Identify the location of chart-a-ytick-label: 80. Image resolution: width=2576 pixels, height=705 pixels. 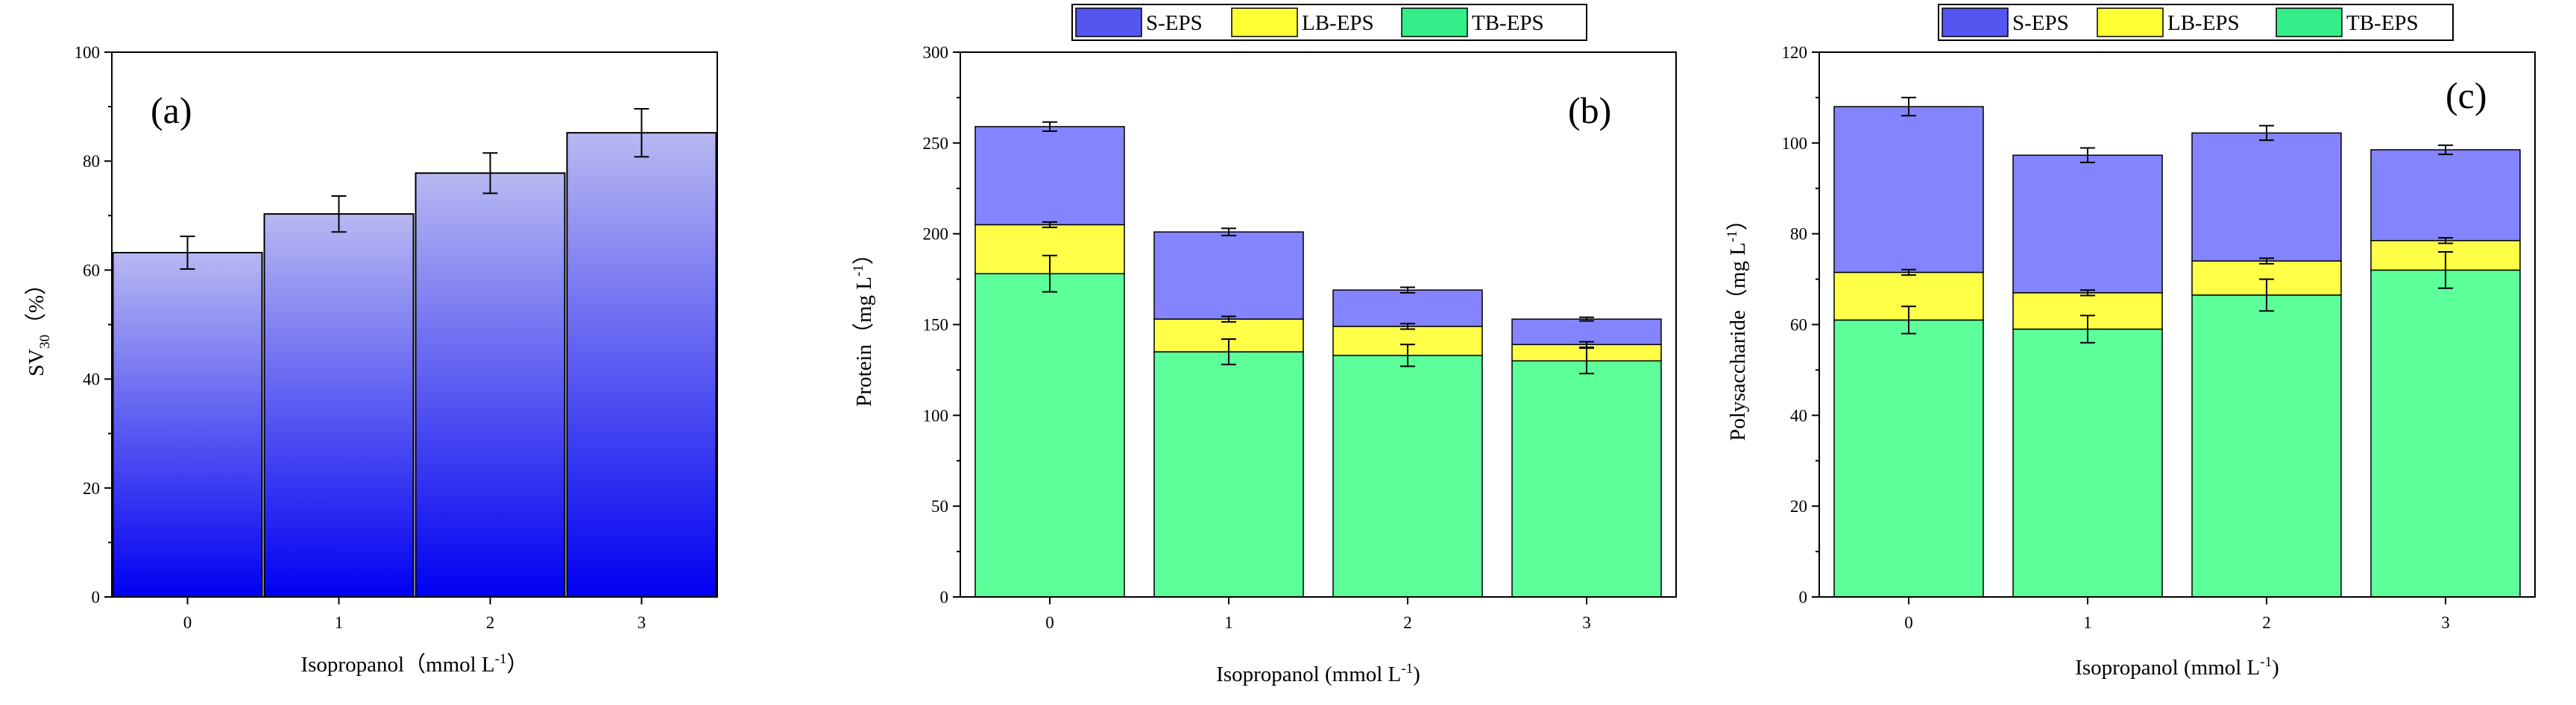
(91, 161).